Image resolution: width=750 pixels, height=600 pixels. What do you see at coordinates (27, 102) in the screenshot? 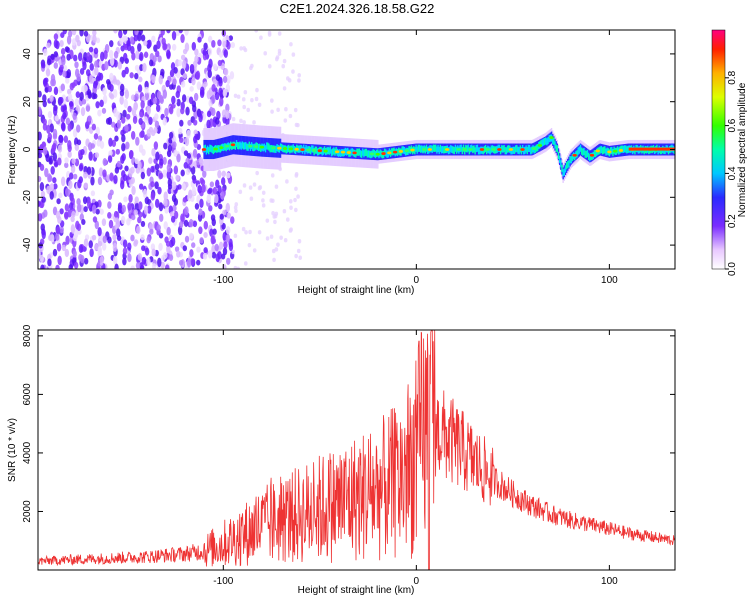
I see `spectrogram-ytick-label: 20` at bounding box center [27, 102].